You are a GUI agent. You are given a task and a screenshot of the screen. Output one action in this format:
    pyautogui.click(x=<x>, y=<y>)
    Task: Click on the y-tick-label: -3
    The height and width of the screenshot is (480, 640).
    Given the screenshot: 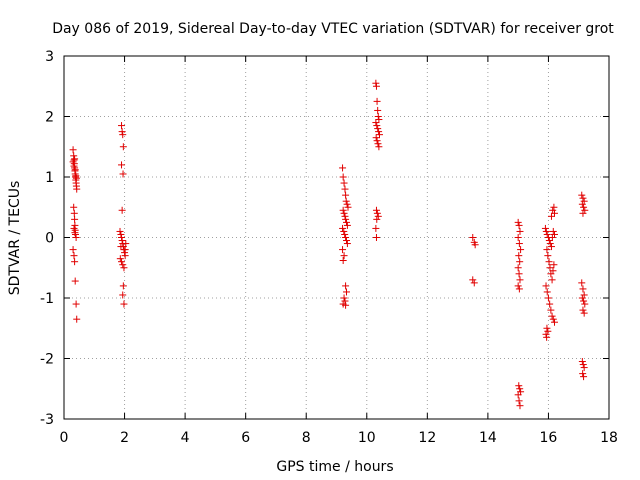 What is the action you would take?
    pyautogui.click(x=47, y=420)
    